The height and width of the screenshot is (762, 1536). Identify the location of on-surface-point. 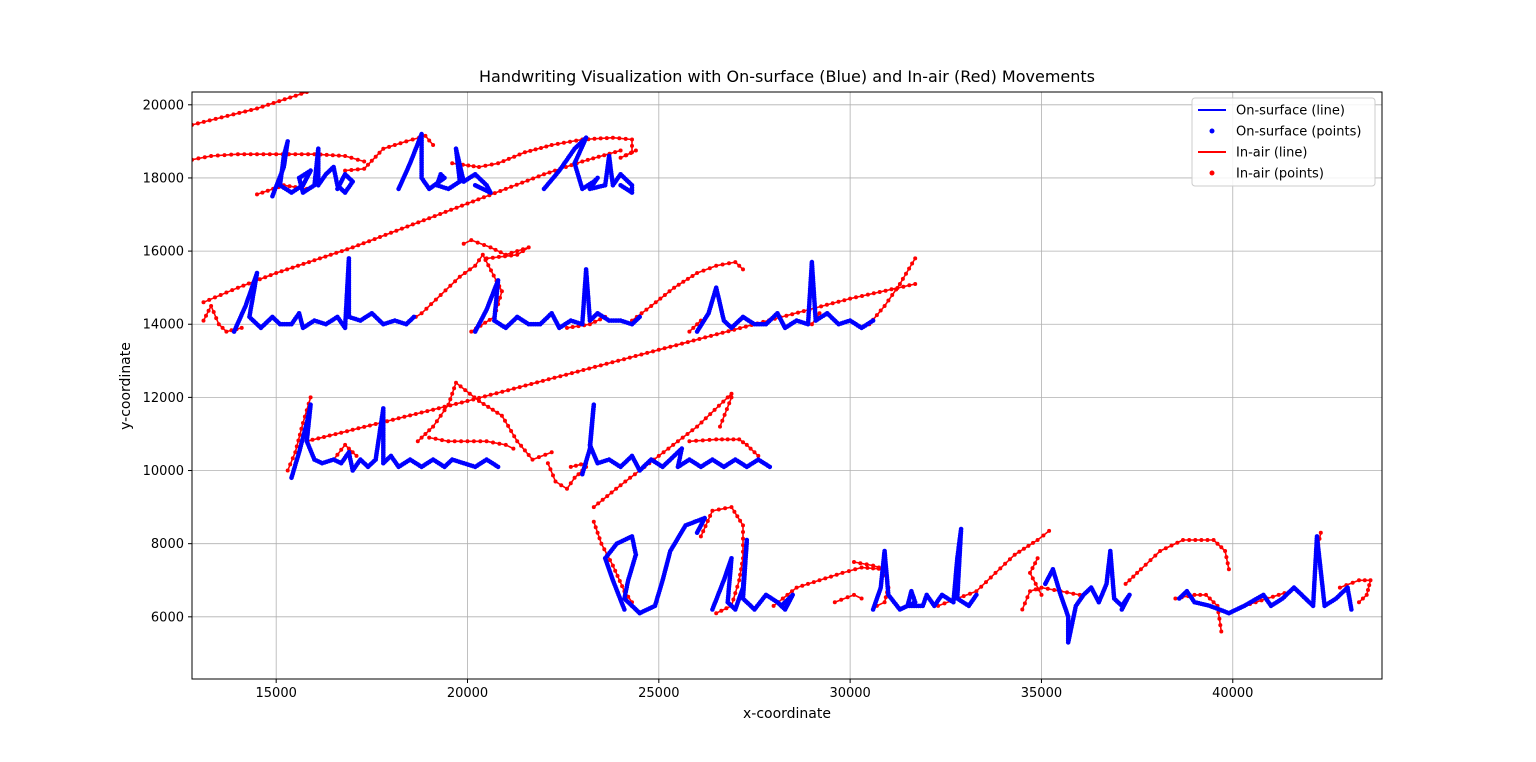
(781, 606).